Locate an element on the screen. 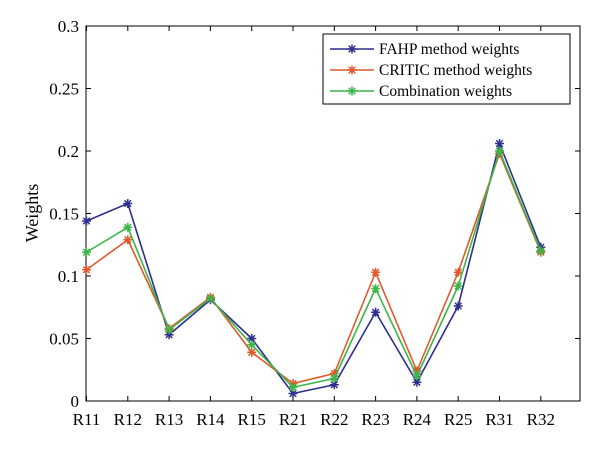 Image resolution: width=600 pixels, height=451 pixels. legend-label: CRITIC method weights is located at coordinates (455, 70).